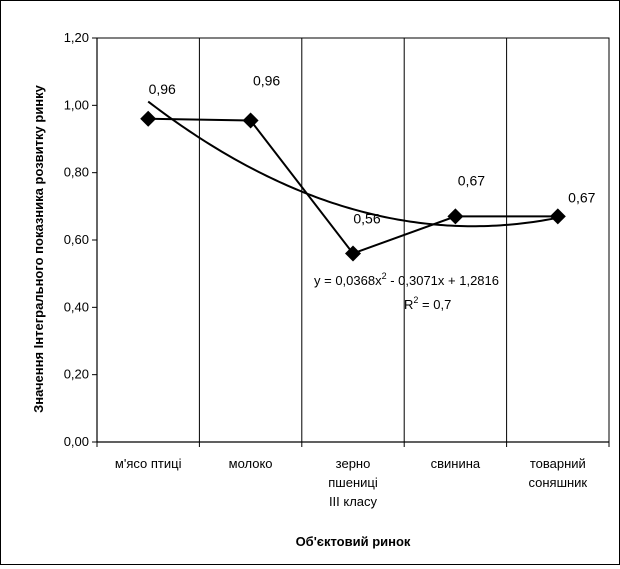 This screenshot has height=569, width=620. What do you see at coordinates (76, 104) in the screenshot?
I see `y-tick-label: 1,00` at bounding box center [76, 104].